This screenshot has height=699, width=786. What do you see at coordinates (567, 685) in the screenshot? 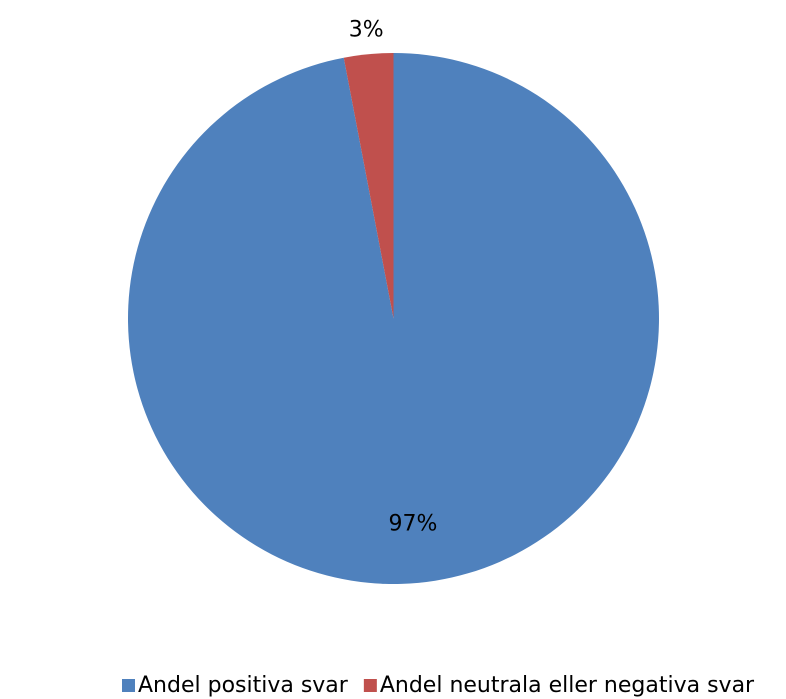
I see `legend-label: Andel neutrala eller negativa svar` at bounding box center [567, 685].